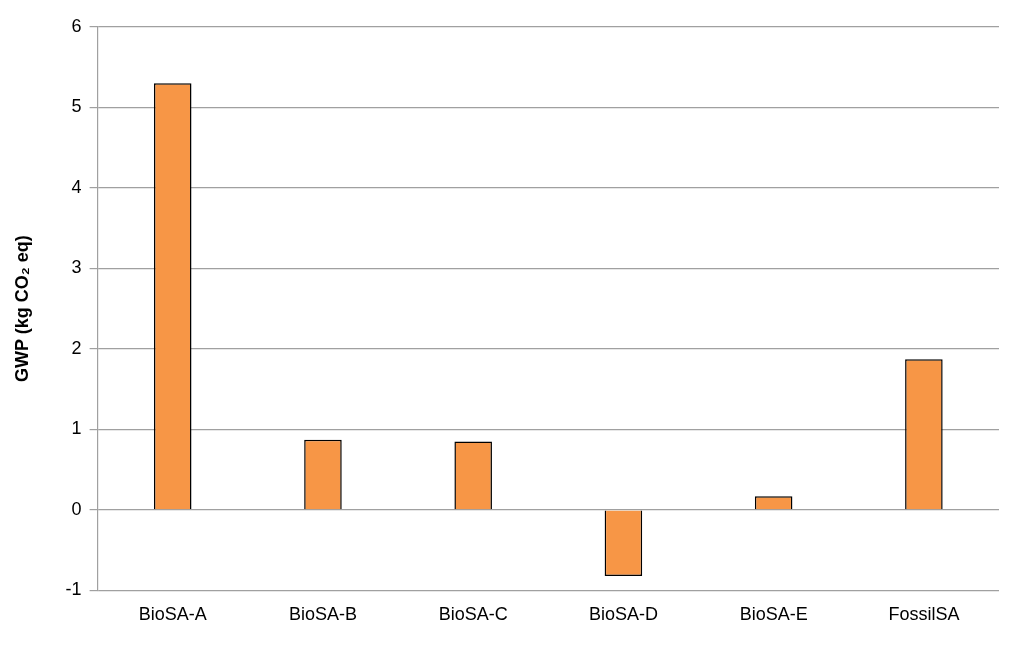  What do you see at coordinates (73, 589) in the screenshot?
I see `y-tick-label: -1` at bounding box center [73, 589].